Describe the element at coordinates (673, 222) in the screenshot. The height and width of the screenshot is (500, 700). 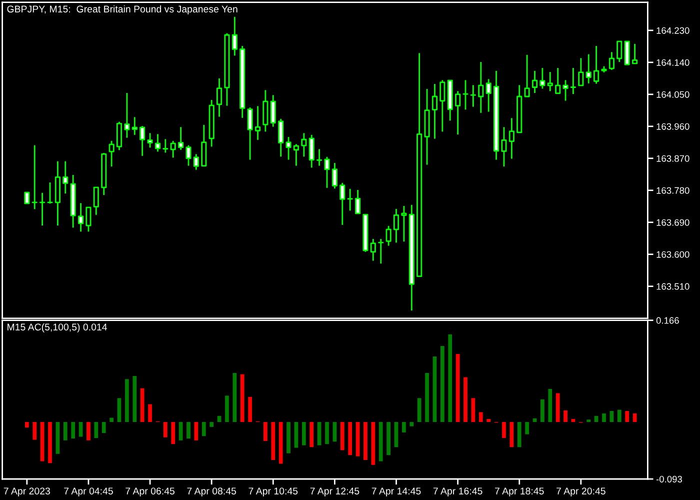
I see `y-tick-label: 163.690` at that location.